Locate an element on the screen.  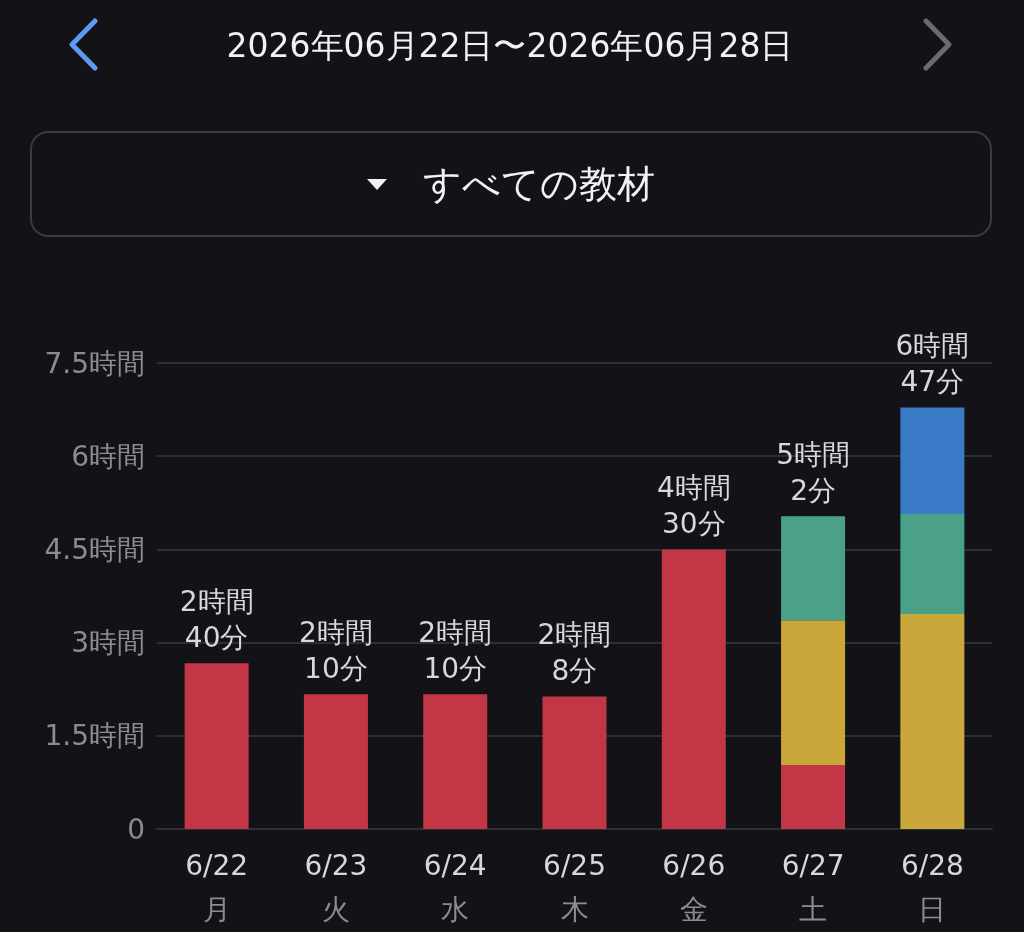
total-label: 5時間 2分 is located at coordinates (813, 472).